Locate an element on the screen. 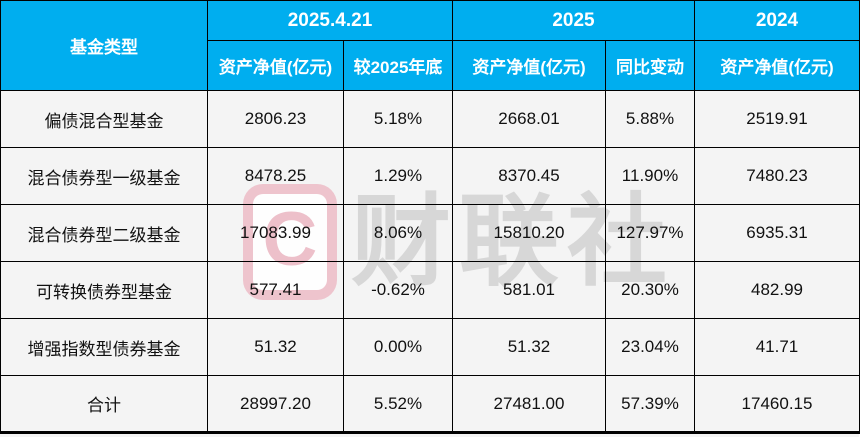  fund-name-cell: 合计 is located at coordinates (104, 404).